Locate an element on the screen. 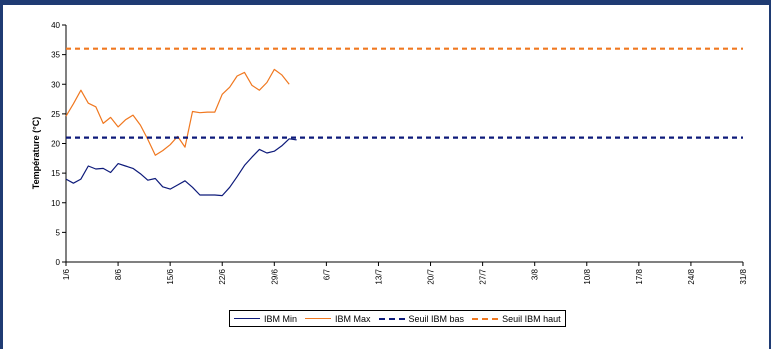 The width and height of the screenshot is (771, 349). x-tick-label: 13/7 is located at coordinates (378, 276).